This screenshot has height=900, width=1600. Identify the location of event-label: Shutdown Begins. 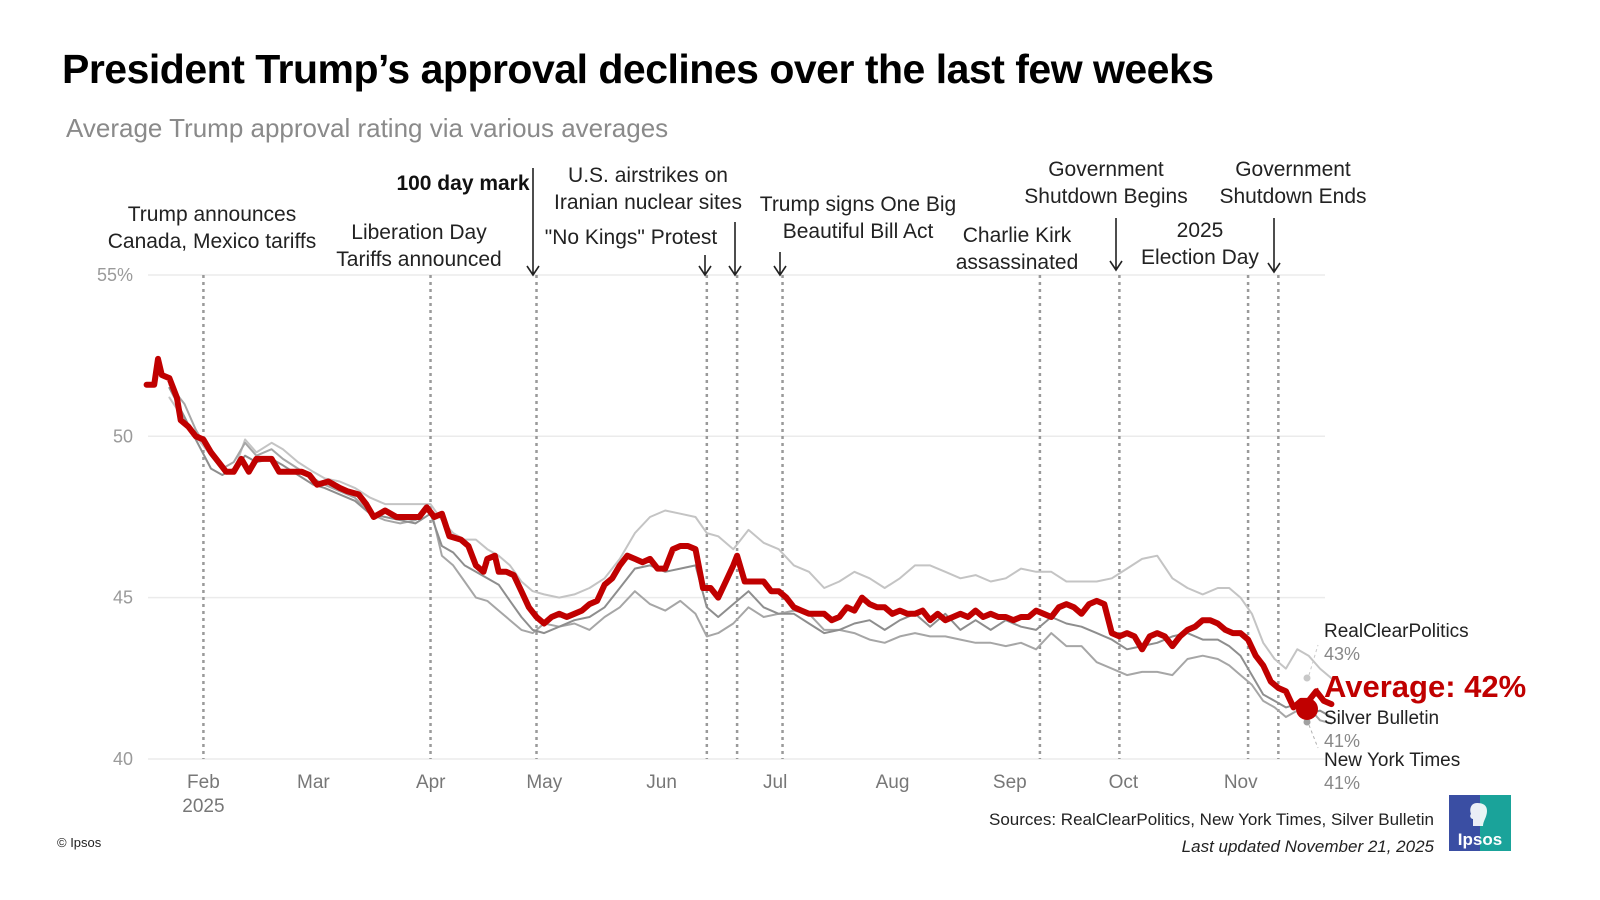
(1105, 196).